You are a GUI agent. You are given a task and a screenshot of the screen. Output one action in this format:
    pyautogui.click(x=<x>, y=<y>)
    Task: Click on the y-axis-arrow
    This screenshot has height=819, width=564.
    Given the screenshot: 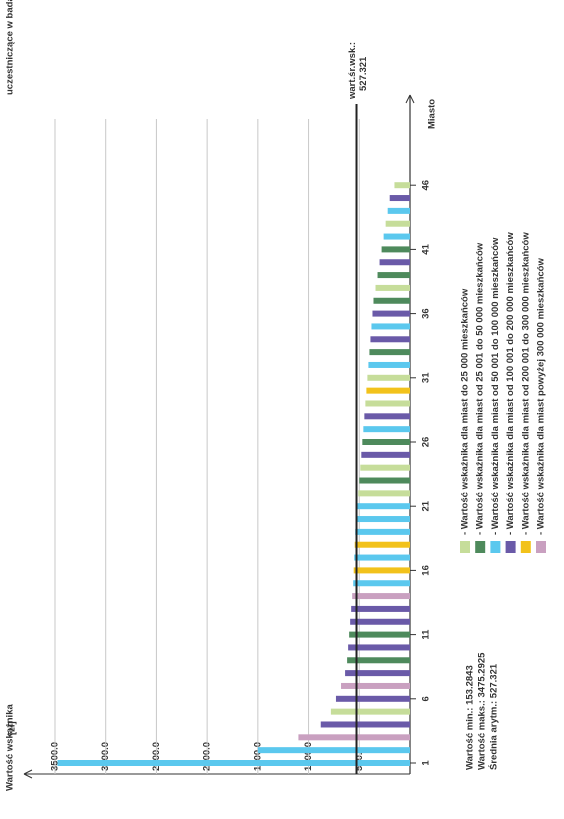 What is the action you would take?
    pyautogui.click(x=28, y=774)
    